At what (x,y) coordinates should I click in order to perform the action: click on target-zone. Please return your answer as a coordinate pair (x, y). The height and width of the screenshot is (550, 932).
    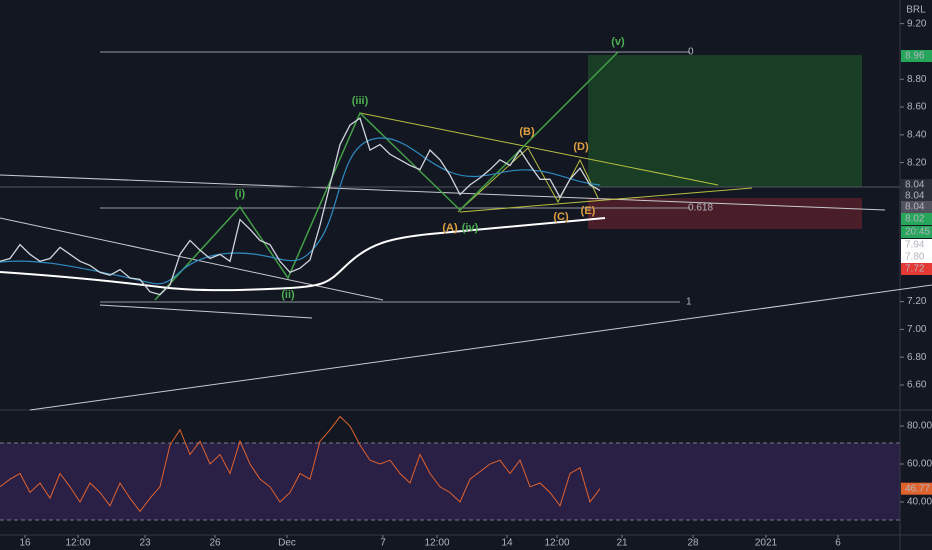
    Looking at the image, I should click on (725, 121).